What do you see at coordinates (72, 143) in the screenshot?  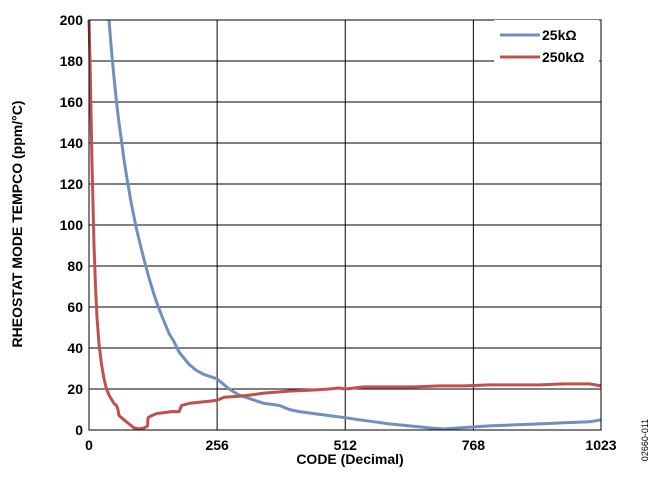 I see `y-tick-label: 140` at bounding box center [72, 143].